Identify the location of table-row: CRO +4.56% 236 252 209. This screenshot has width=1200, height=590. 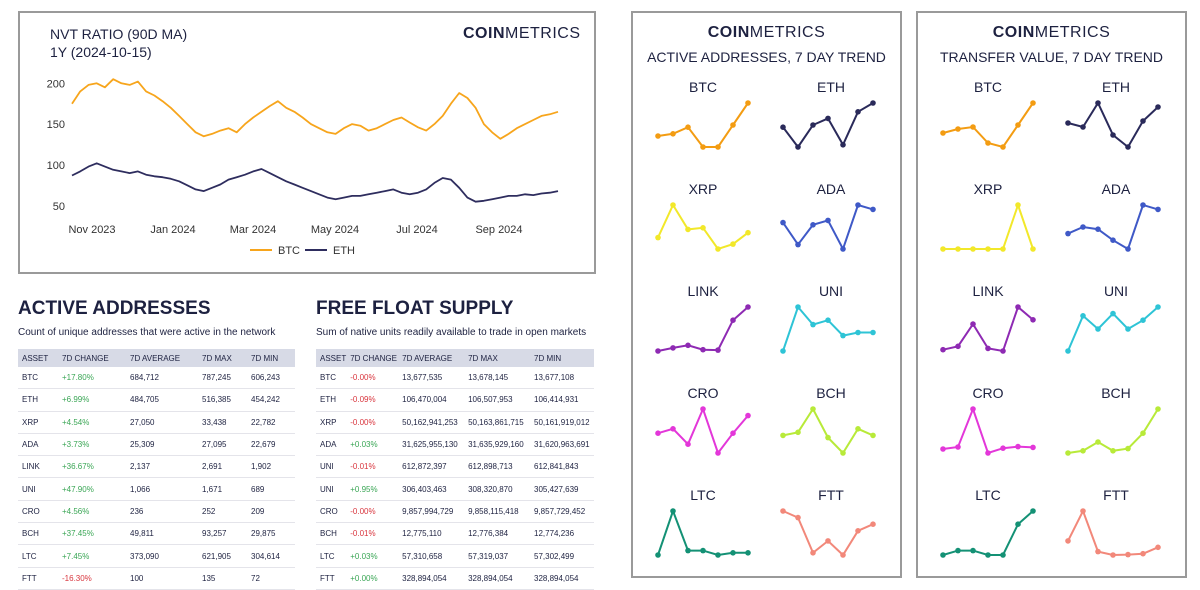
(156, 512).